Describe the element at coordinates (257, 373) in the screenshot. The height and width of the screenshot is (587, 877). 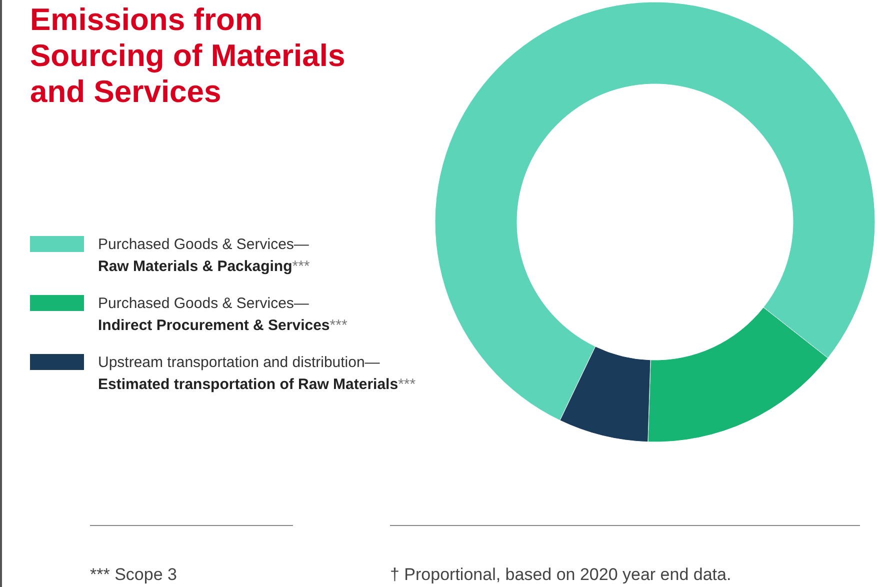
I see `legend-label: Upstream transportation and distribution—Estimated transportation of Raw Materials***` at that location.